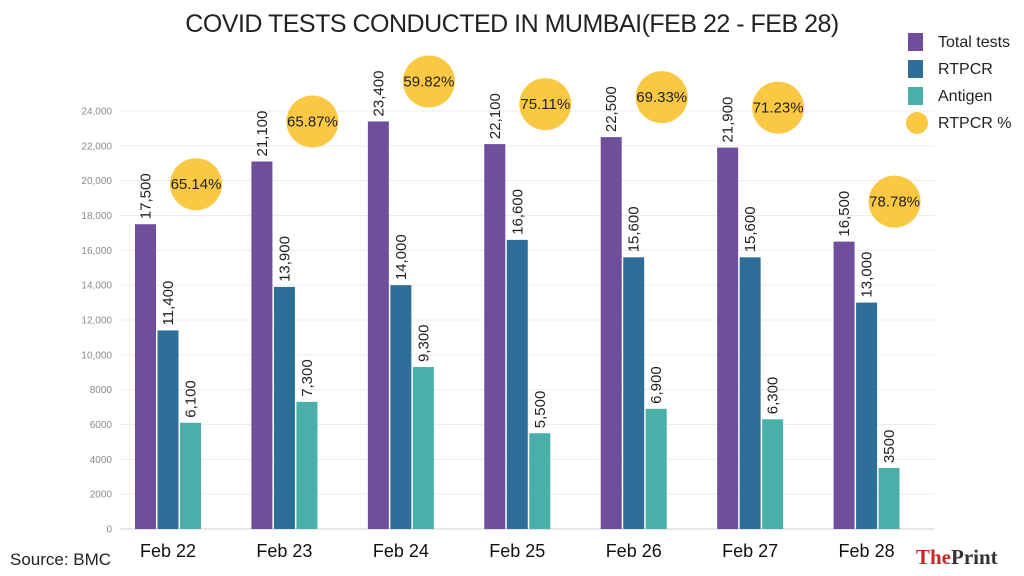  I want to click on legend-swatch-antigen, so click(915, 96).